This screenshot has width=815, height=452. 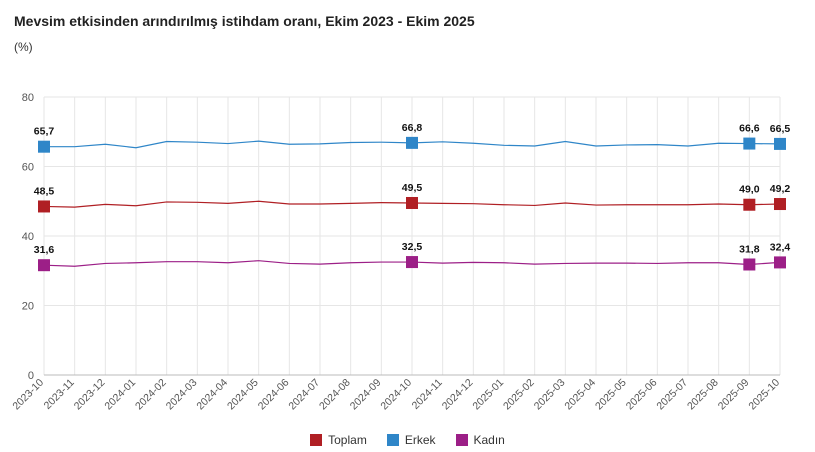 I want to click on data-label: 49,0, so click(x=749, y=190).